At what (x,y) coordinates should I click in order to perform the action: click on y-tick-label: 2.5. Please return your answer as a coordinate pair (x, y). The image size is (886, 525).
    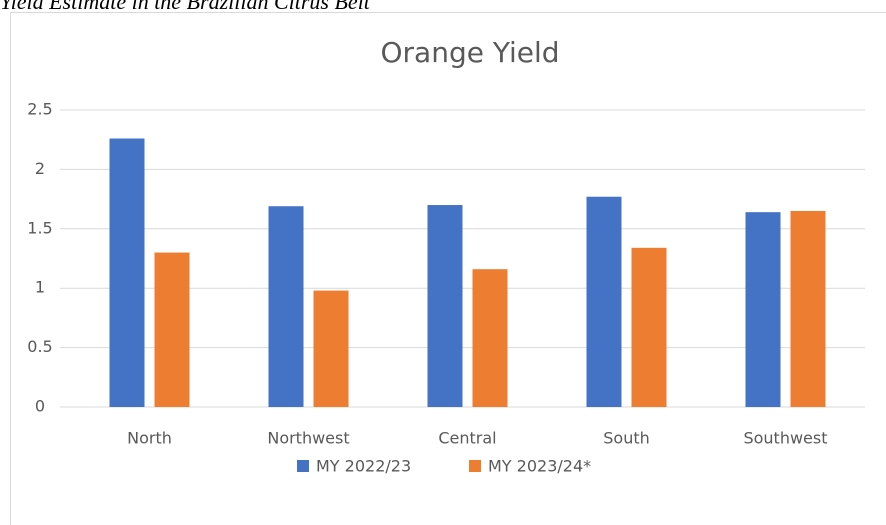
    Looking at the image, I should click on (39, 109).